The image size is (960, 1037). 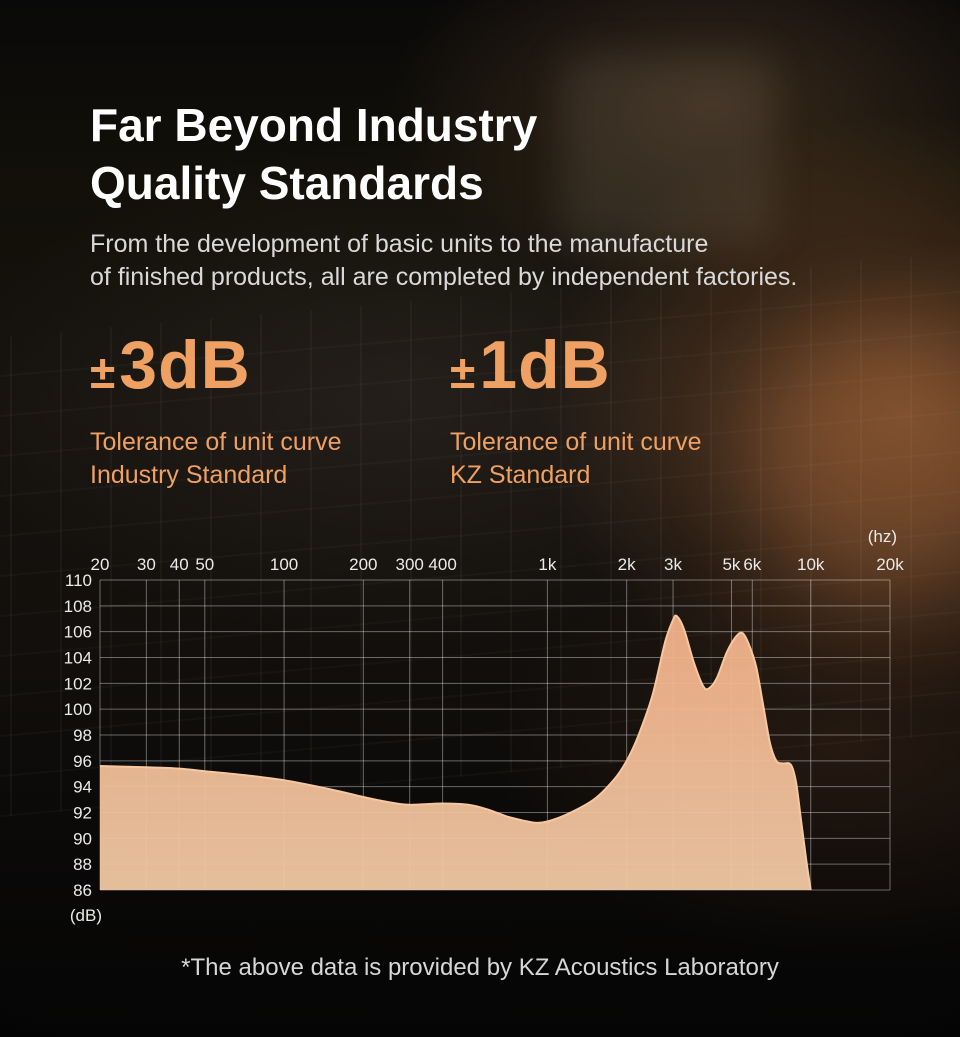 What do you see at coordinates (82, 864) in the screenshot?
I see `svg-text: 88` at bounding box center [82, 864].